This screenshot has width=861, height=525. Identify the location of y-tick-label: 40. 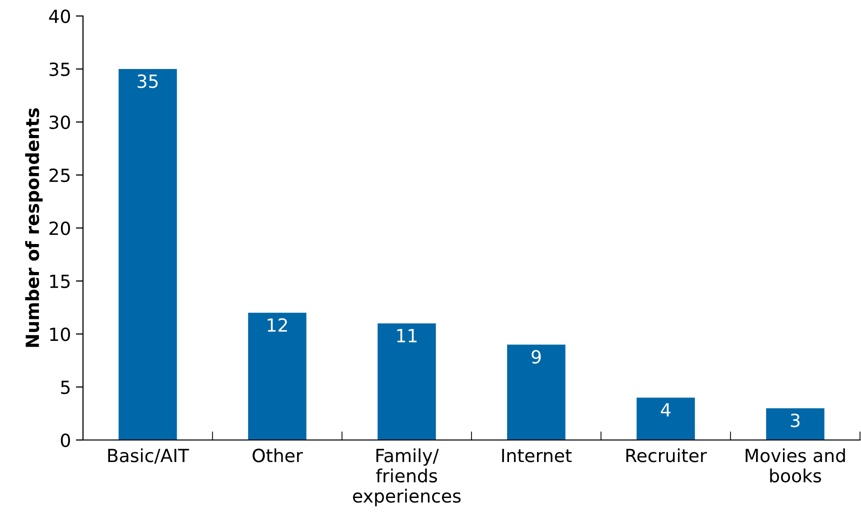
(59, 16).